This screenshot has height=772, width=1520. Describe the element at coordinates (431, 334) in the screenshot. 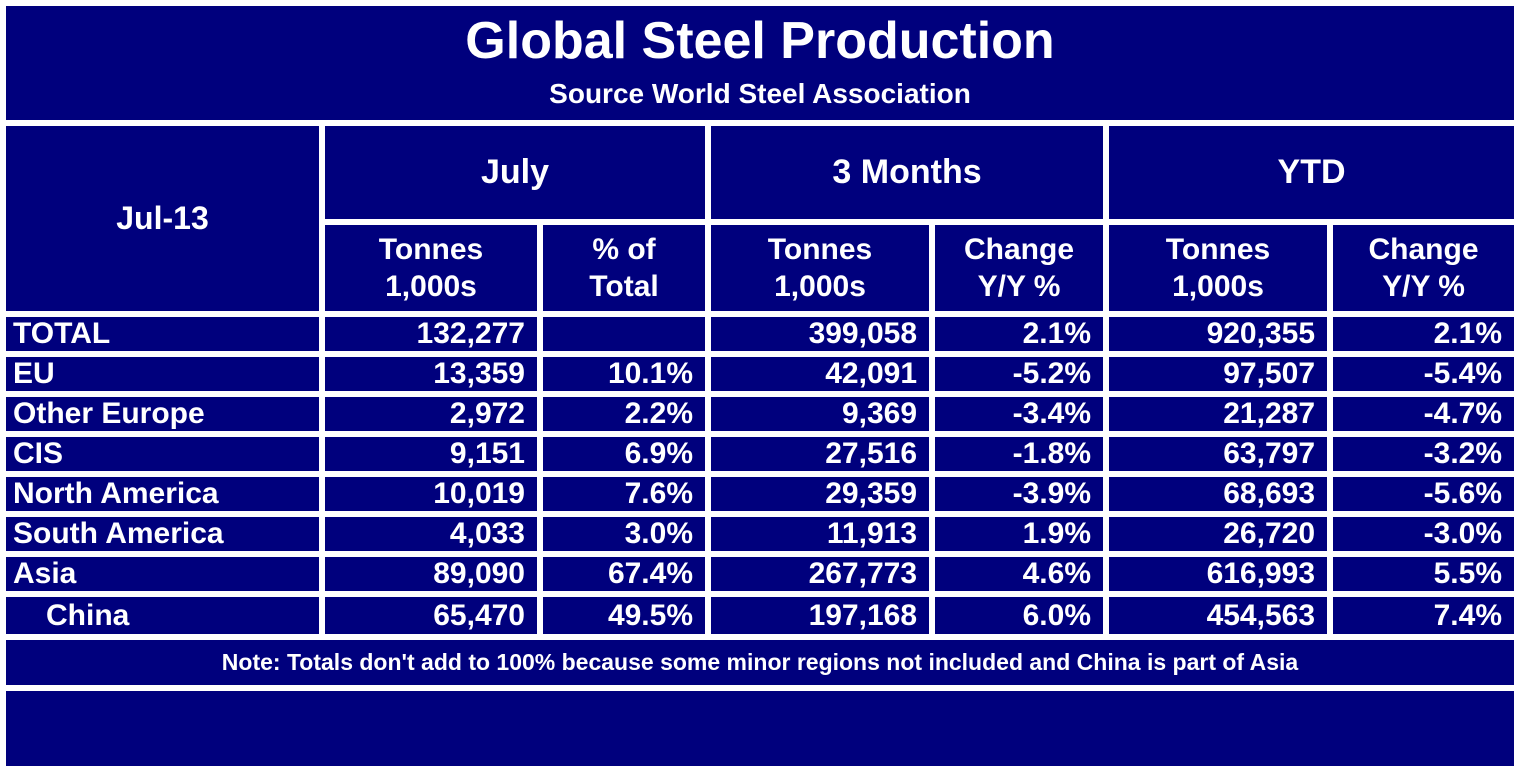

I see `july-tonnes-cell: 132,277` at that location.